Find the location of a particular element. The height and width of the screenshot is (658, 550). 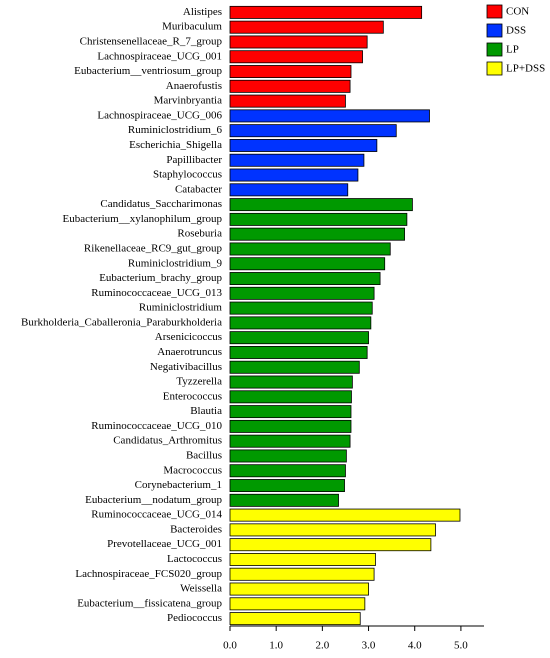

y-tick-label: Weissella is located at coordinates (201, 589).